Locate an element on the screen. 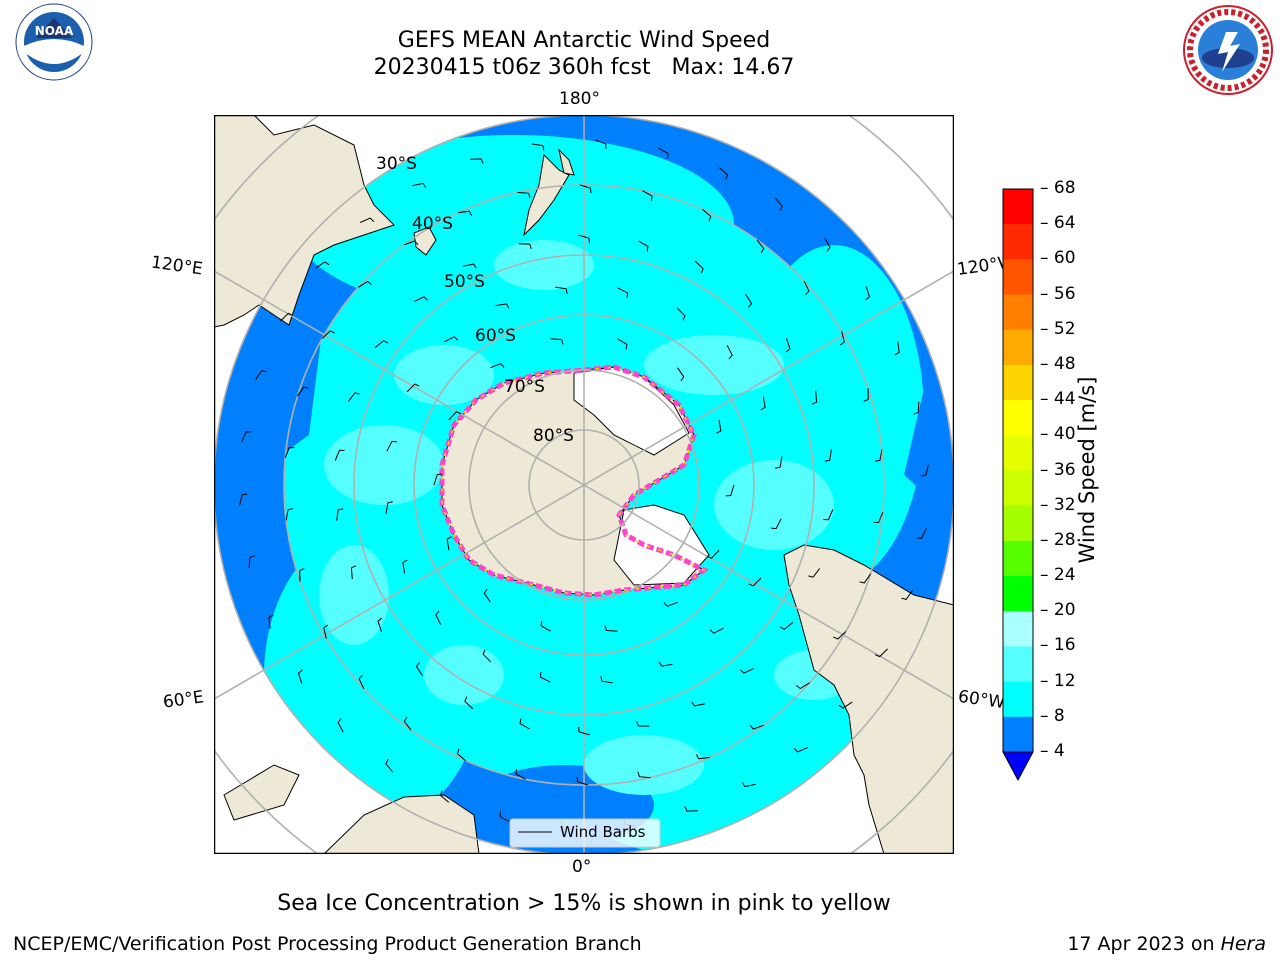 The image size is (1280, 960). lon-label-120e: 120°E is located at coordinates (176, 266).